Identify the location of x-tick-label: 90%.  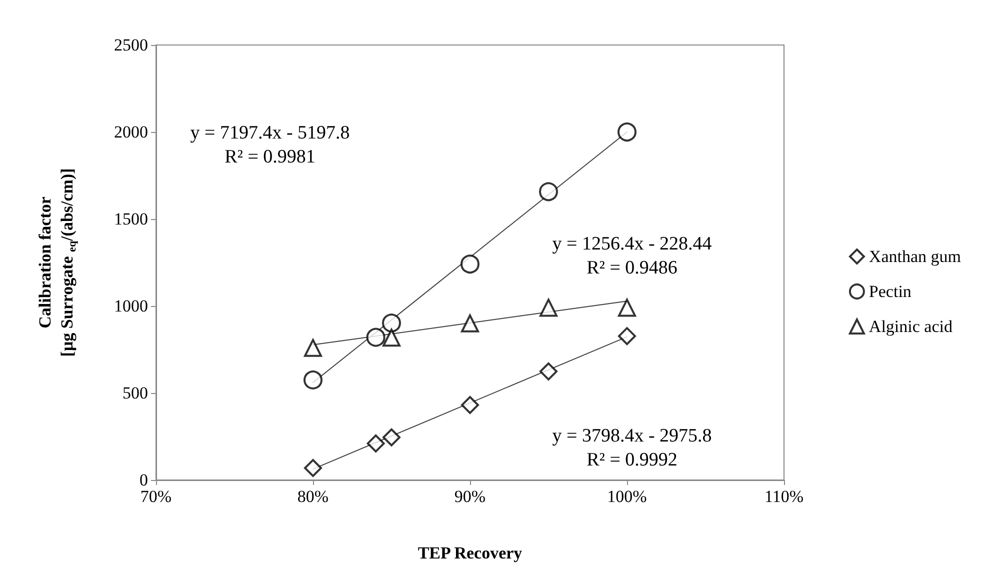
(470, 496).